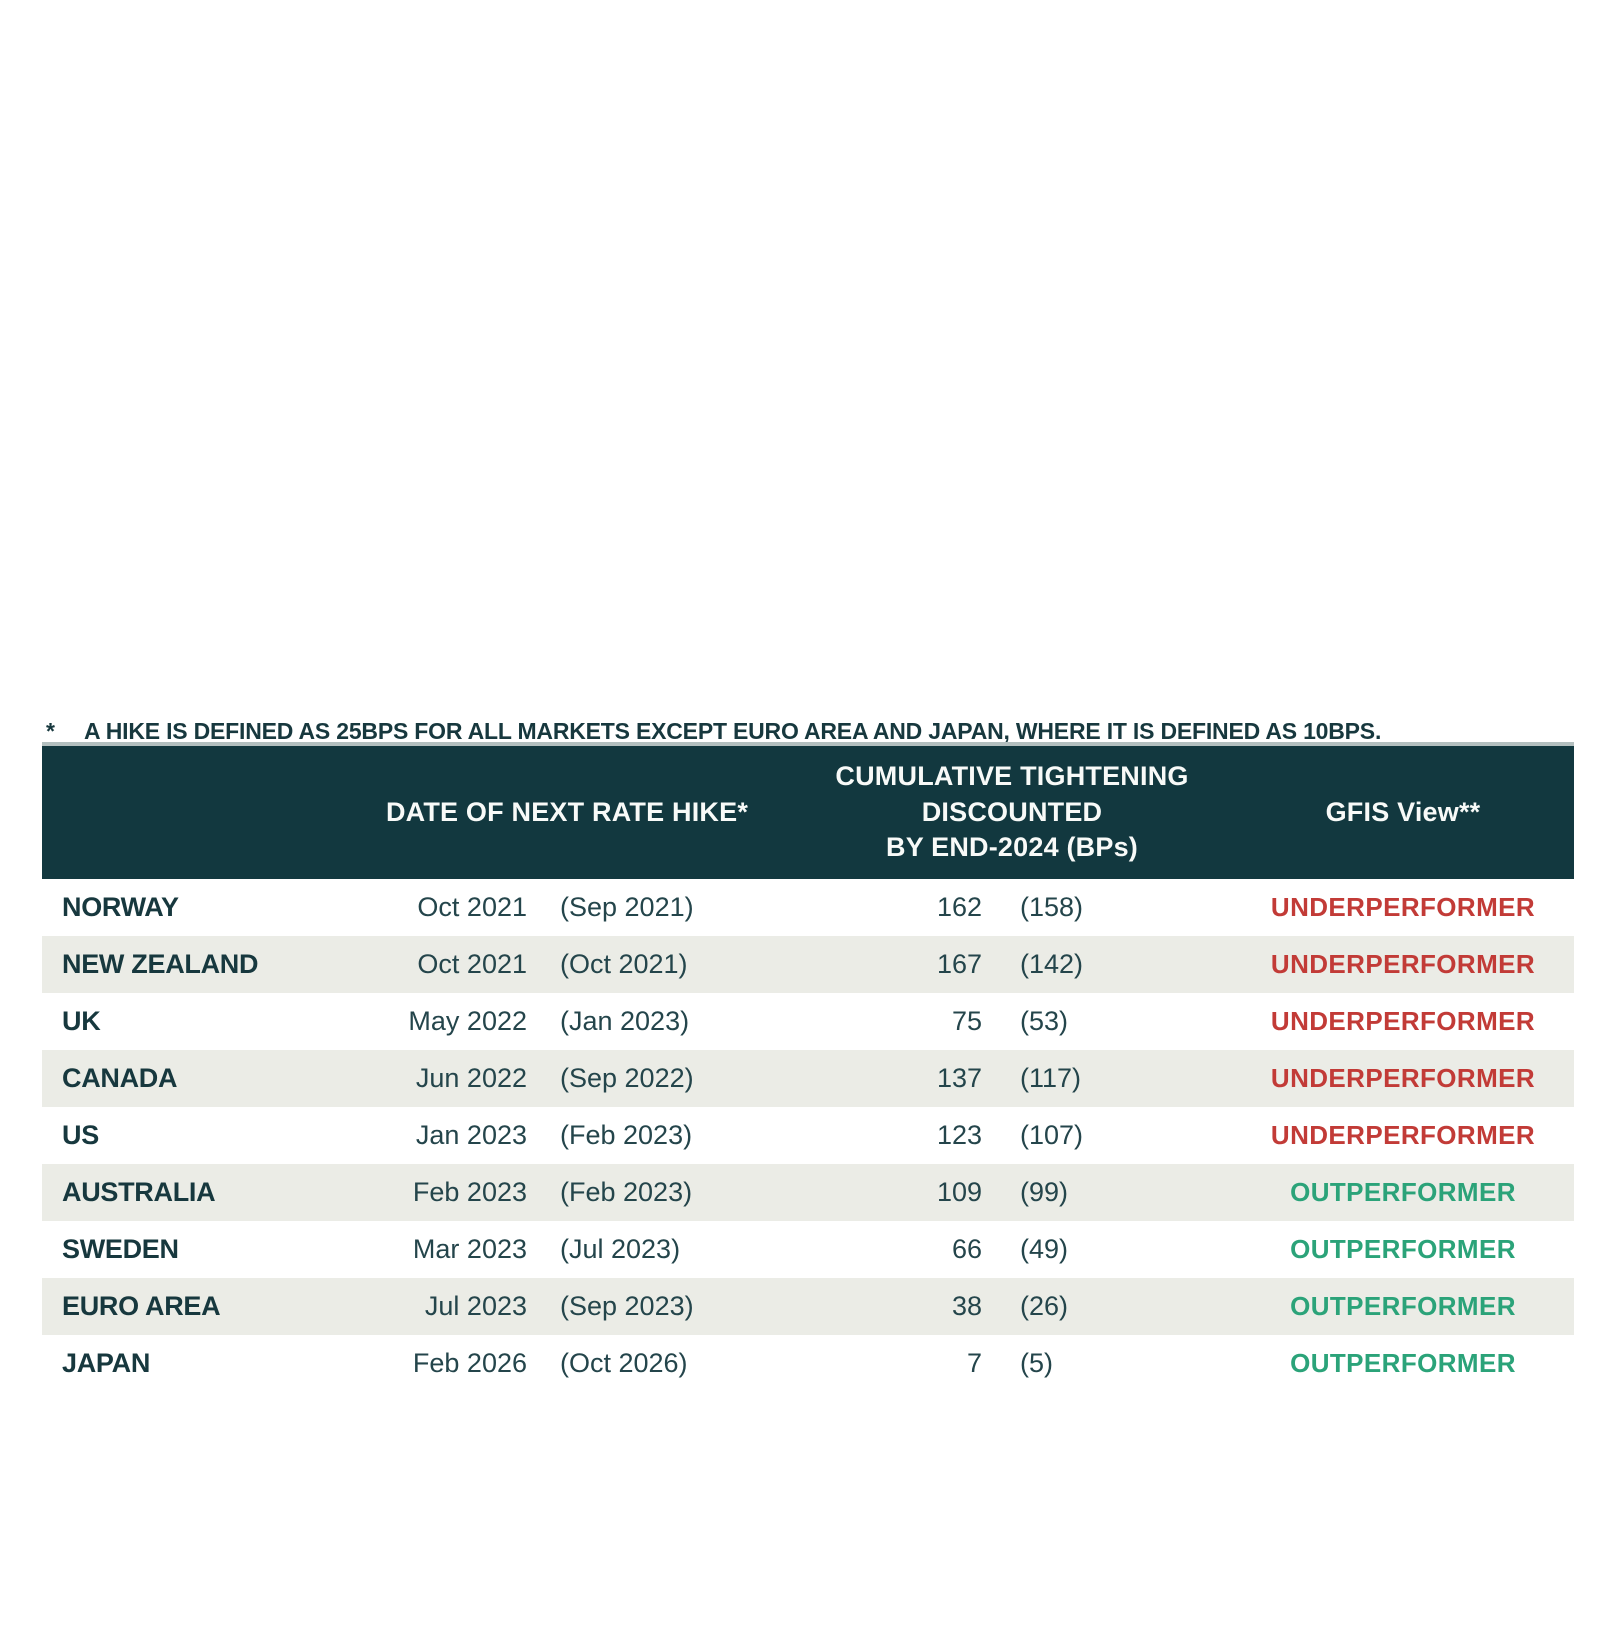 The height and width of the screenshot is (1646, 1600). Describe the element at coordinates (959, 1192) in the screenshot. I see `tightening-value: 109` at that location.